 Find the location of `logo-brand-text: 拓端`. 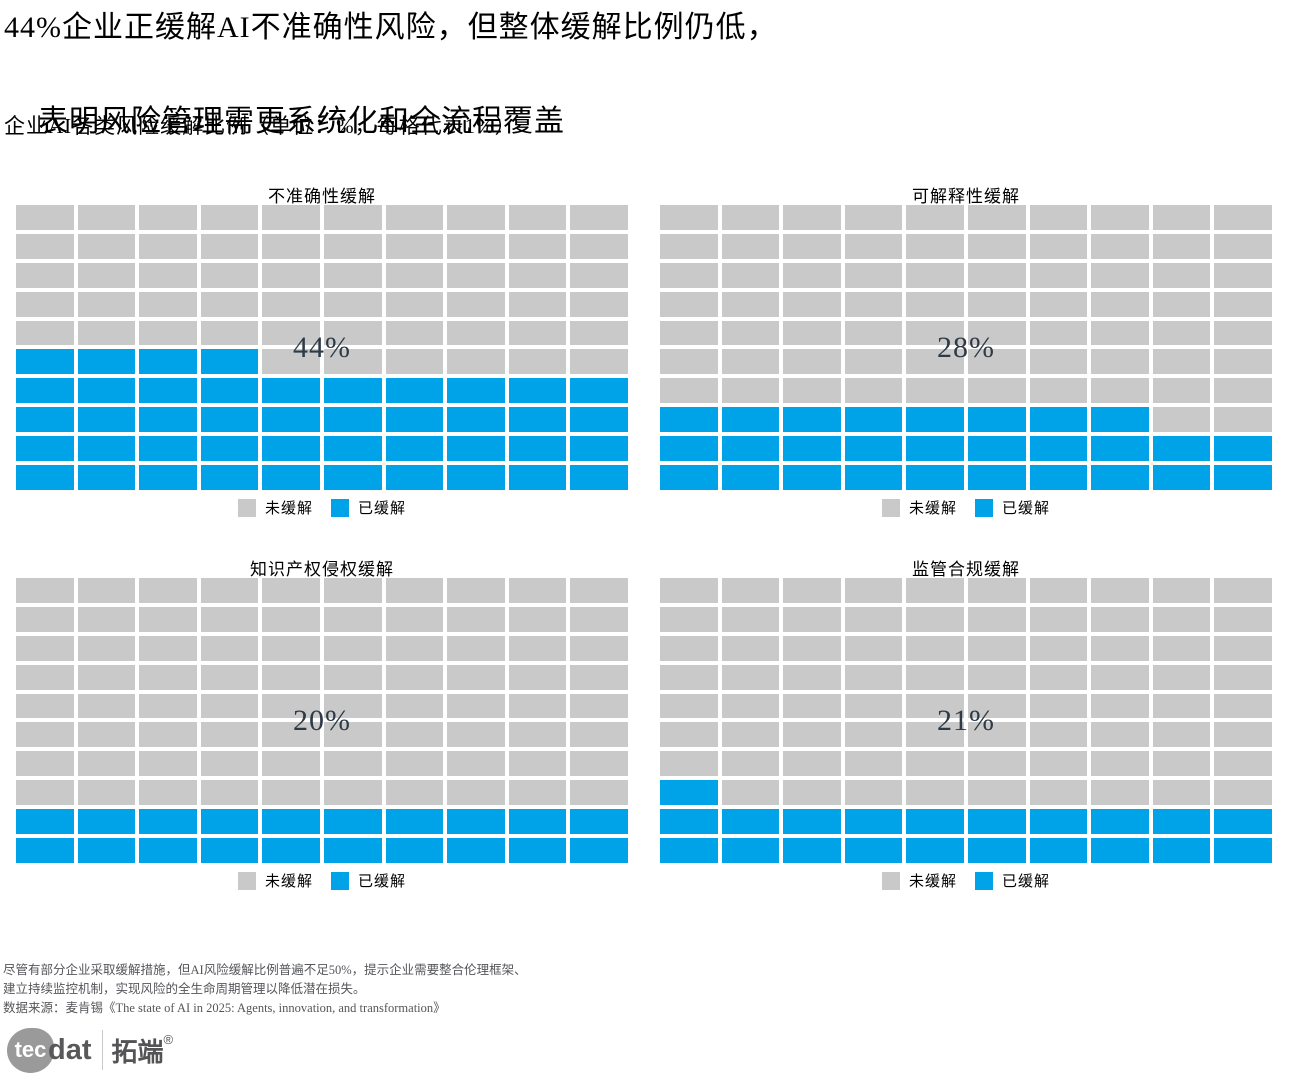

logo-brand-text: 拓端 is located at coordinates (137, 1051).